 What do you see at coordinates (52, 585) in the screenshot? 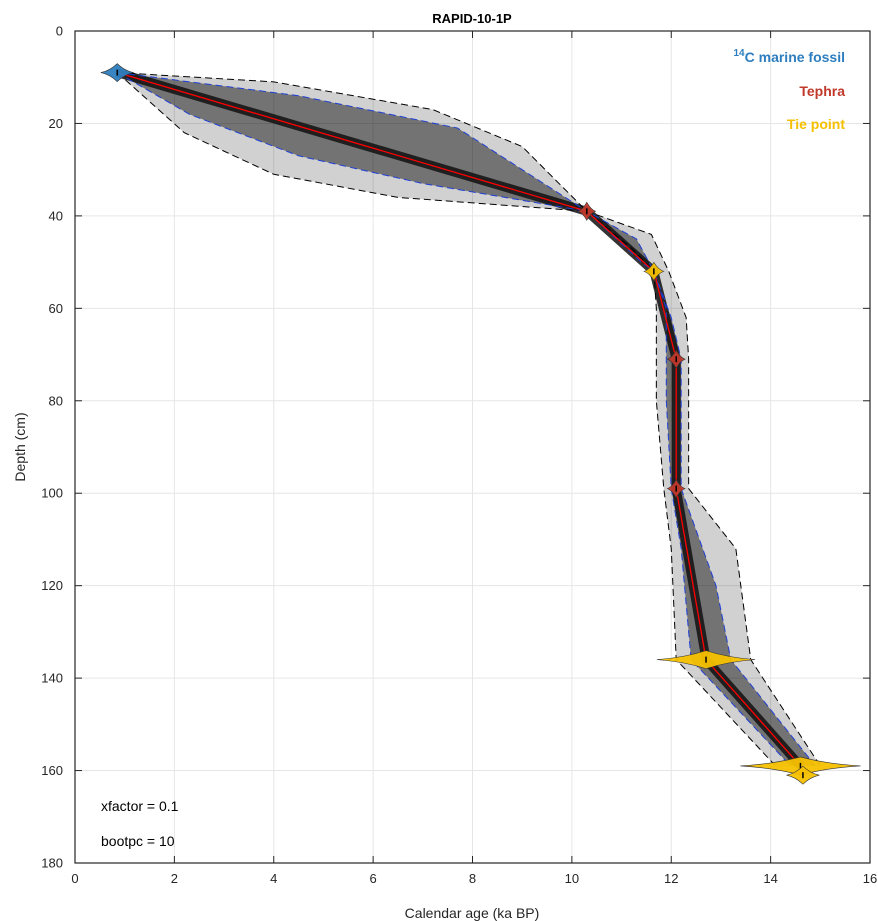
I see `y-tick-label: 120` at bounding box center [52, 585].